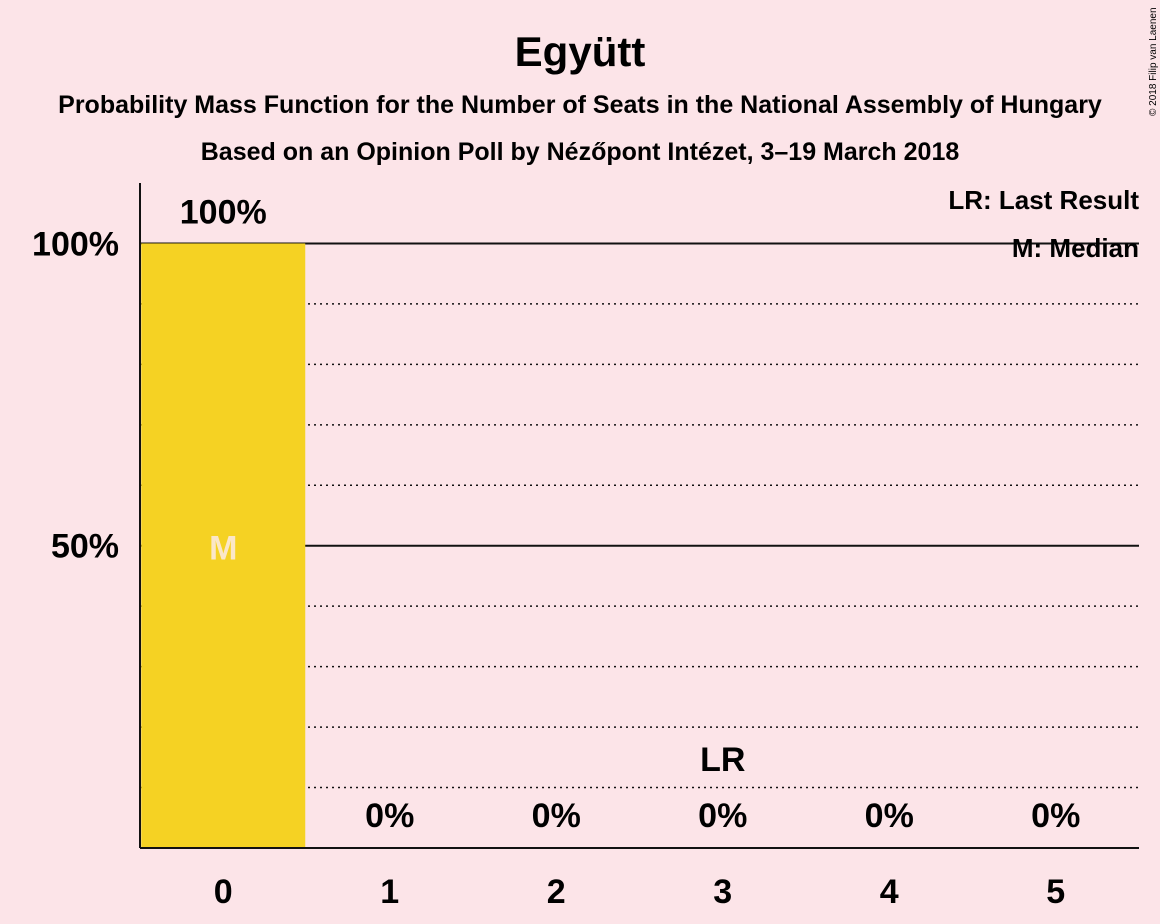 The width and height of the screenshot is (1160, 924). What do you see at coordinates (223, 549) in the screenshot?
I see `median-marker: M` at bounding box center [223, 549].